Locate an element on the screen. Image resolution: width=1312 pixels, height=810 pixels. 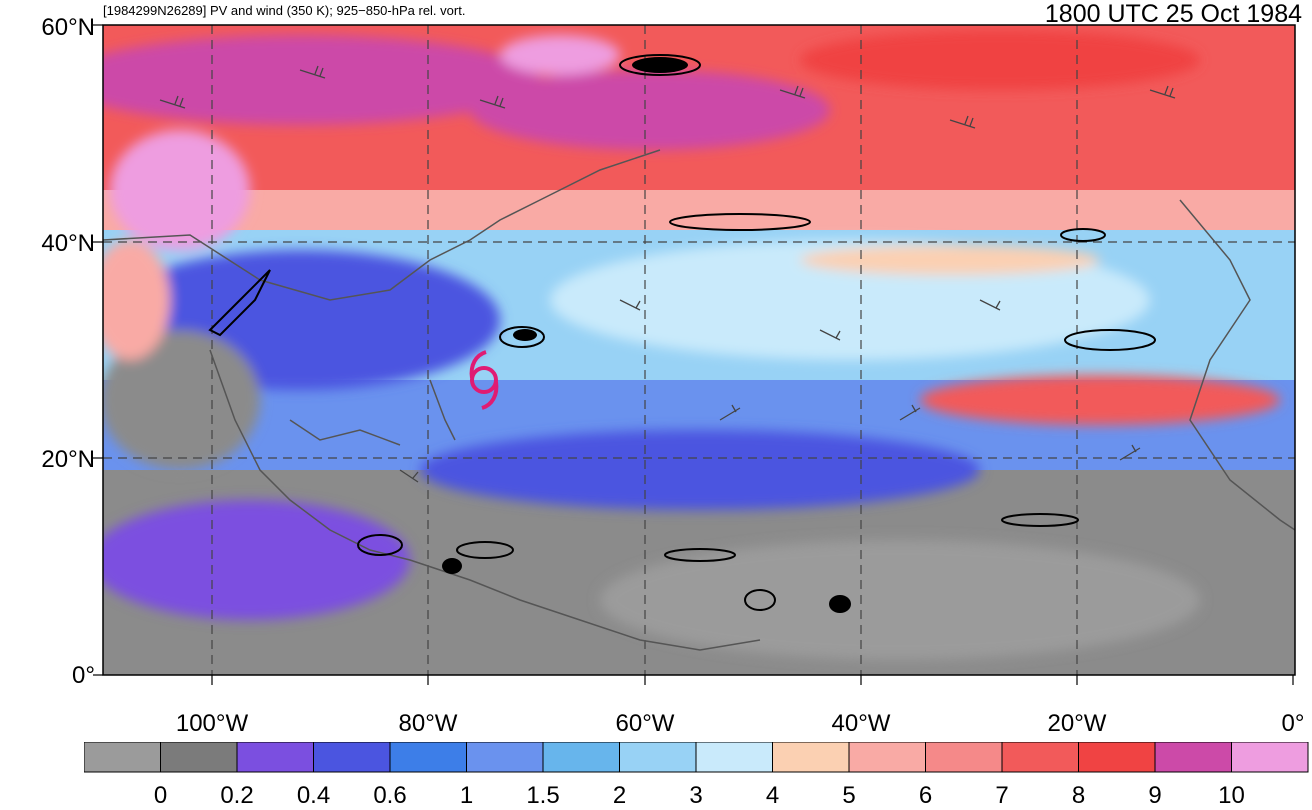
colorbar-label: 0 is located at coordinates (160, 795).